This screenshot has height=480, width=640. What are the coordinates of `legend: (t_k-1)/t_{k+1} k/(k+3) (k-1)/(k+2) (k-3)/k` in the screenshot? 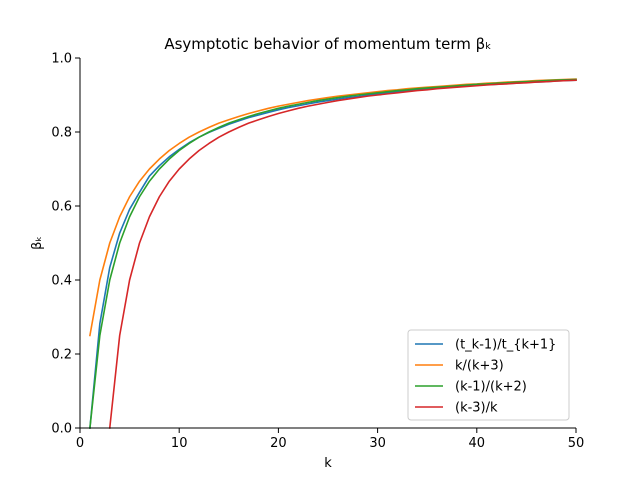 It's located at (488, 375).